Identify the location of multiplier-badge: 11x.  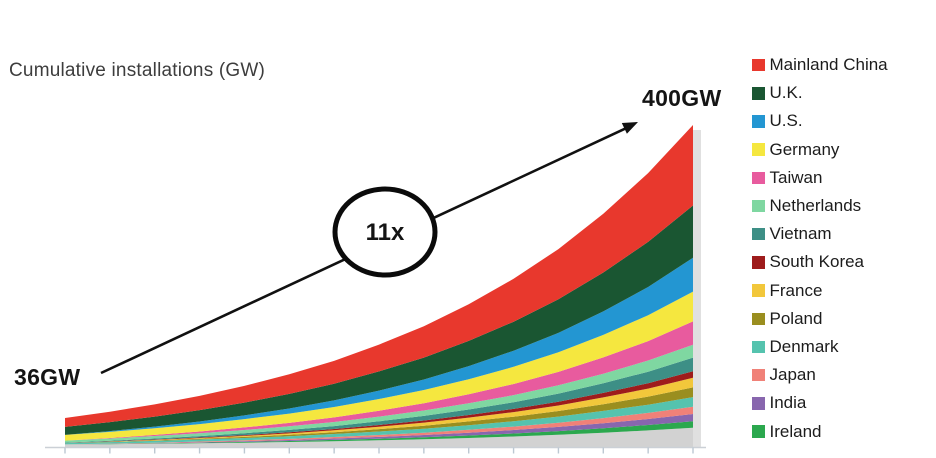
(385, 232).